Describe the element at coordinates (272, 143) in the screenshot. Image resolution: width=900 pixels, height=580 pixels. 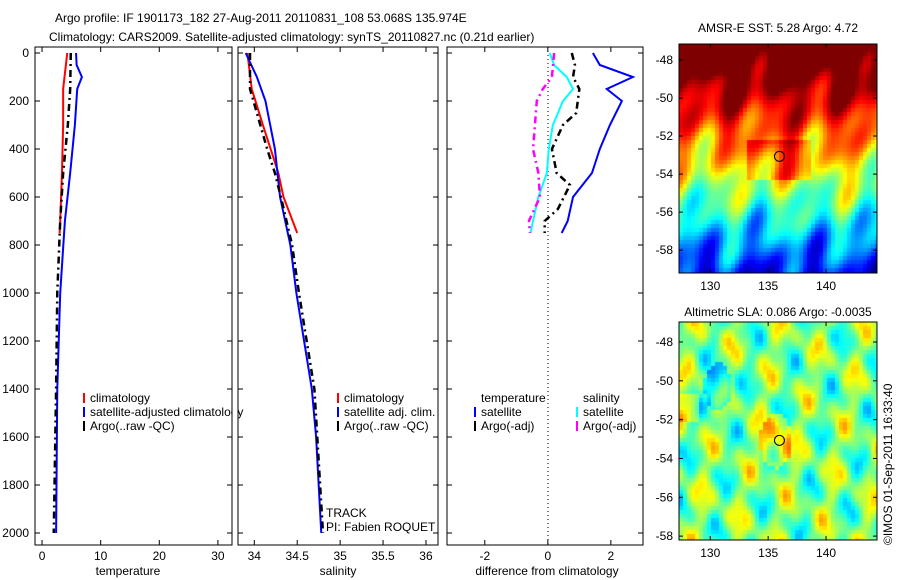
I see `climatology-line` at that location.